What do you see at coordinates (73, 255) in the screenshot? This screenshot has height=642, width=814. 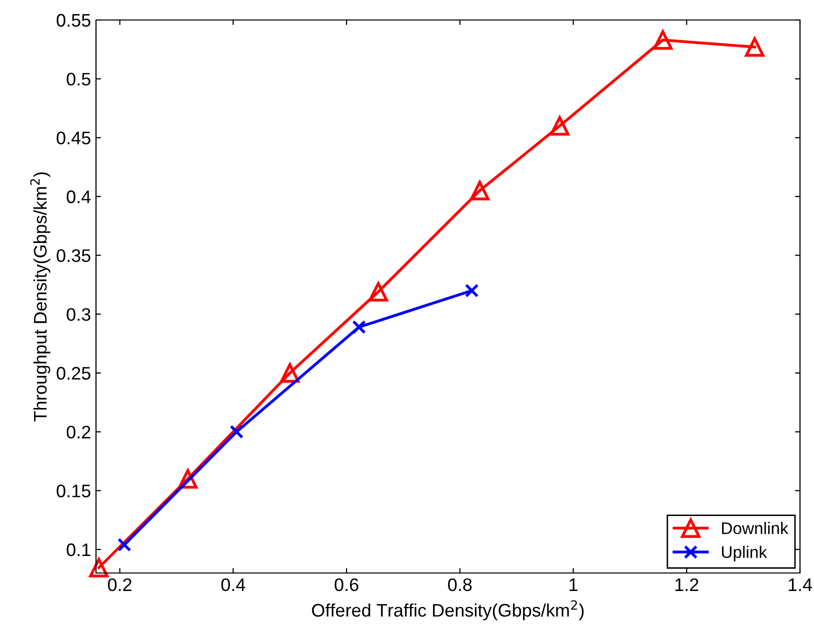 I see `y-tick-label: 0.35` at bounding box center [73, 255].